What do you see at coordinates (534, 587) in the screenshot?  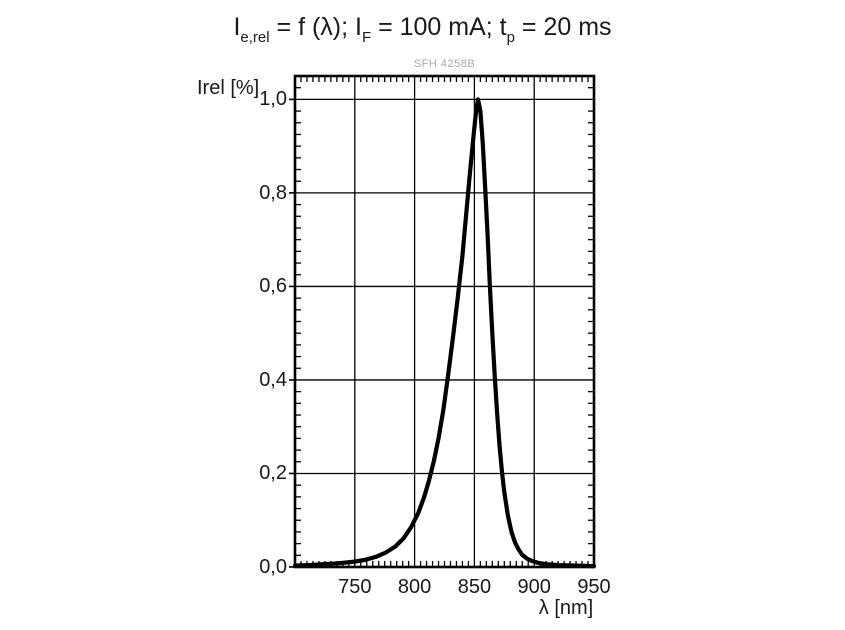 I see `x-tick-label: 900` at bounding box center [534, 587].